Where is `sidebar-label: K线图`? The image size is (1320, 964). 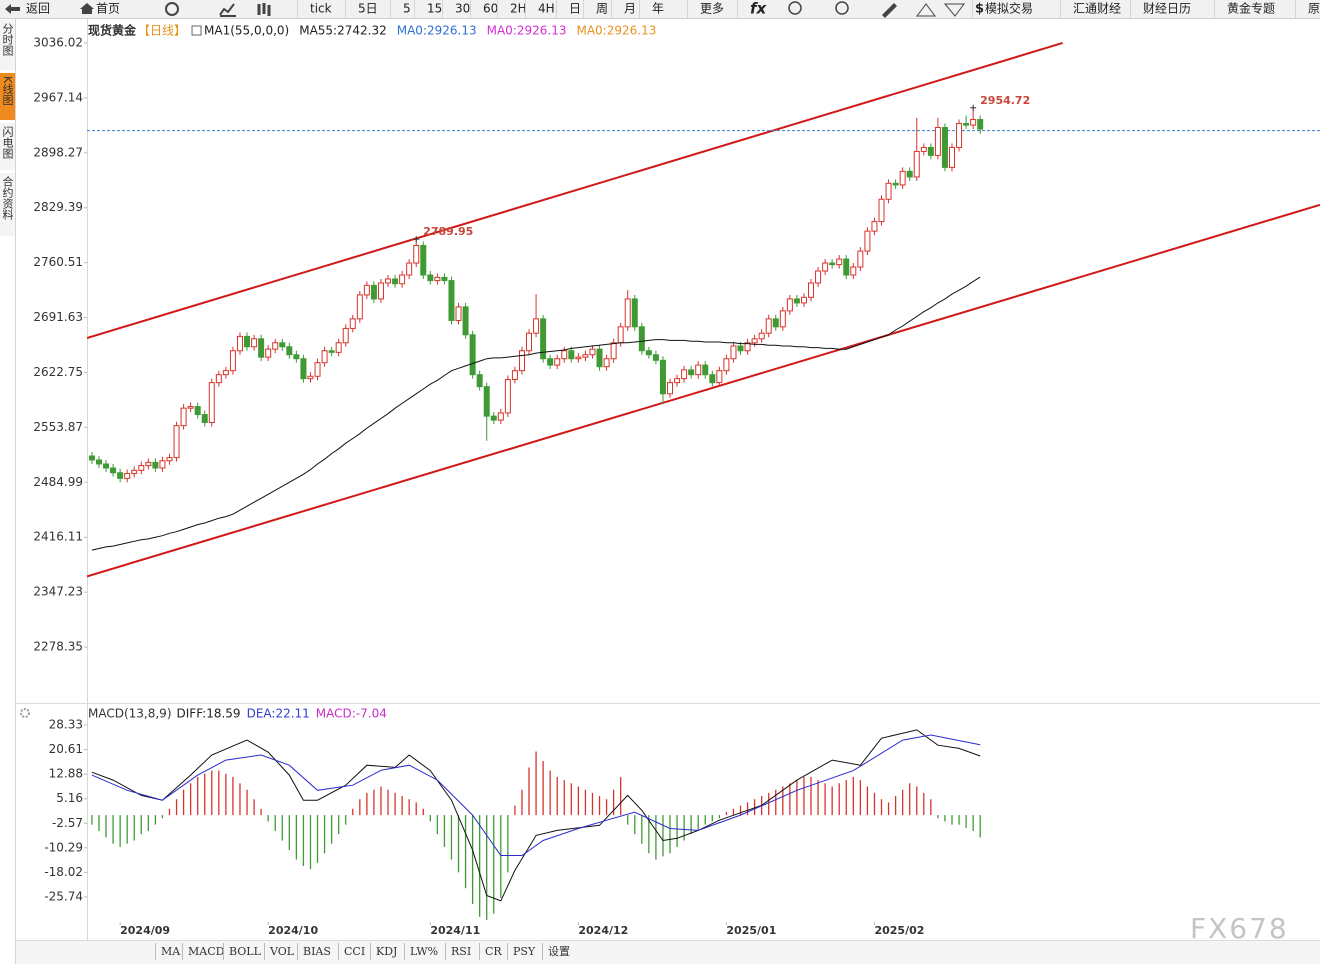
sidebar-label: K线图 is located at coordinates (7, 91).